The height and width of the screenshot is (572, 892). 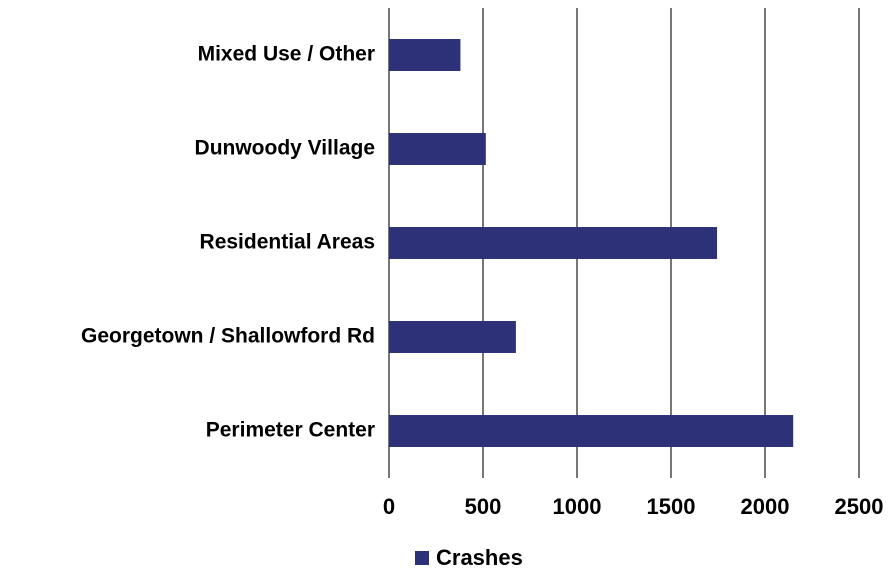 I want to click on y-tick-label: Residential Areas, so click(x=287, y=242).